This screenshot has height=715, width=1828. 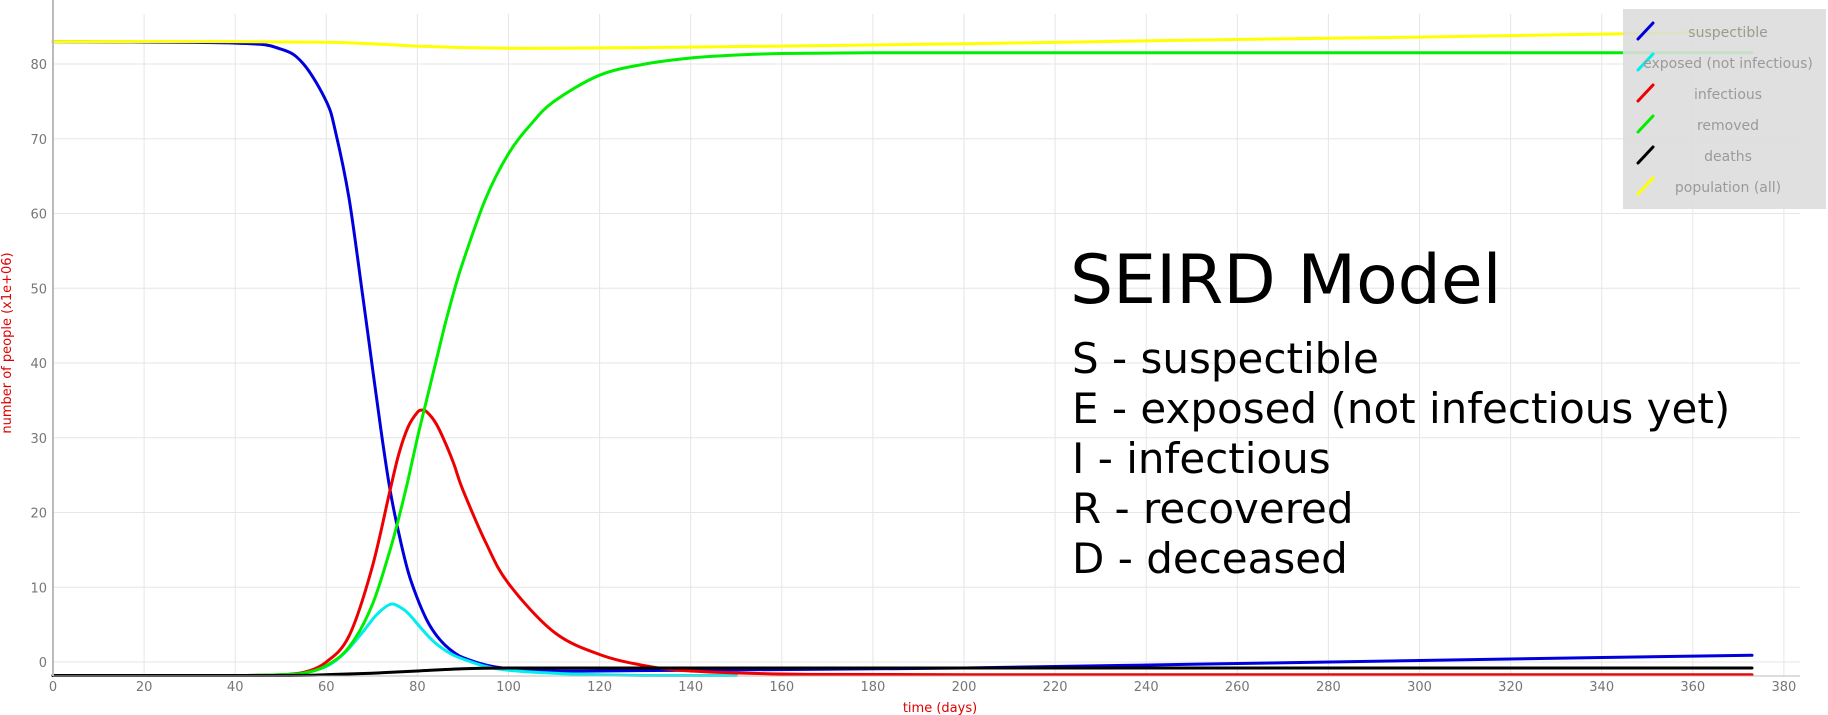 I want to click on y-tick-label: 20, so click(x=38, y=514).